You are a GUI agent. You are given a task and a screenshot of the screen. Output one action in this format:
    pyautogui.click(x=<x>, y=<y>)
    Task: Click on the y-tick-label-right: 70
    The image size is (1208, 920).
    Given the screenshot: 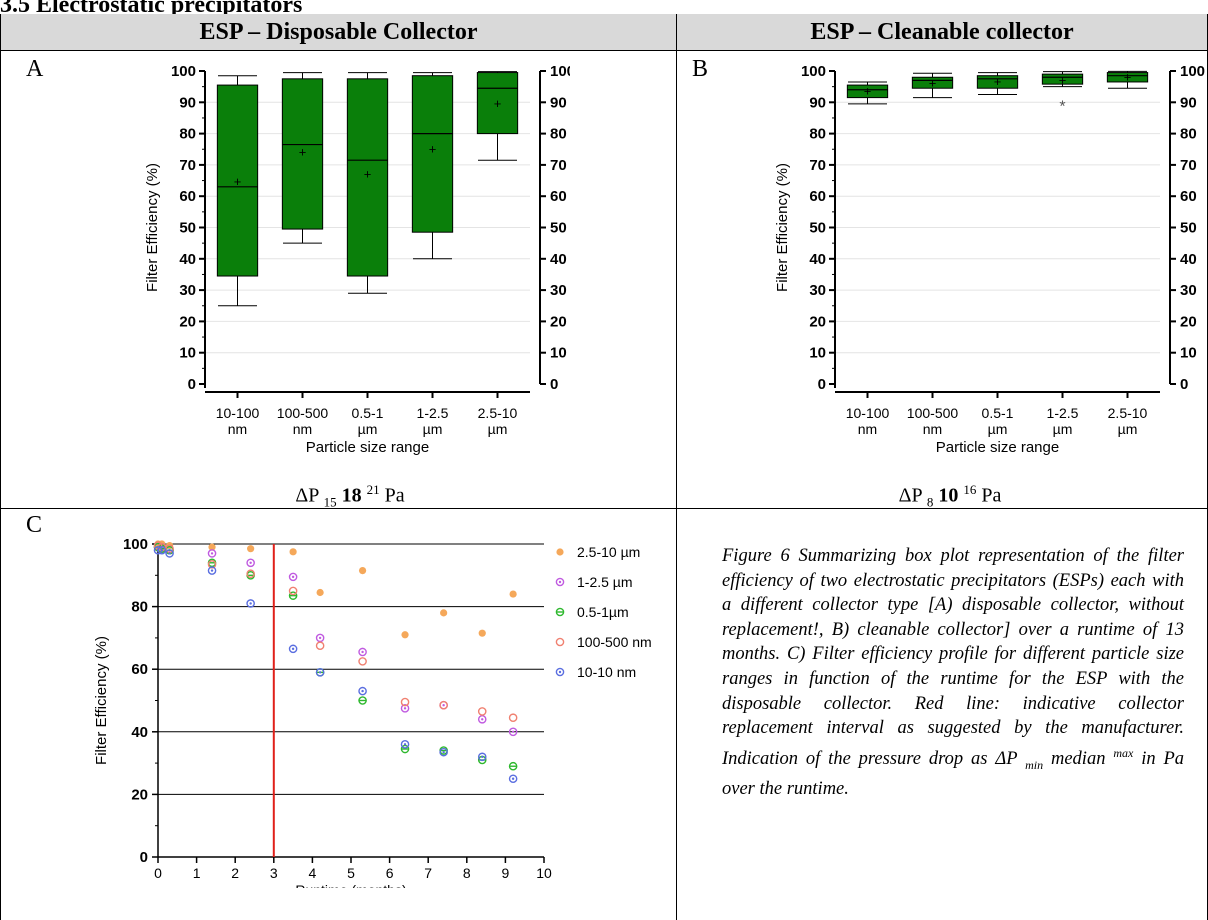 What is the action you would take?
    pyautogui.click(x=1188, y=165)
    